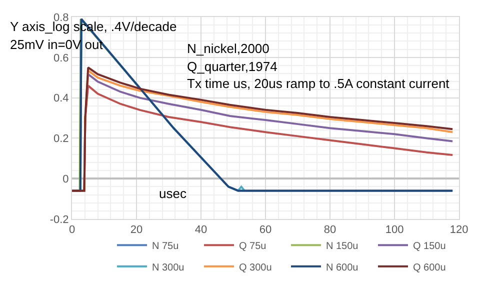 The height and width of the screenshot is (293, 487). Describe the element at coordinates (65, 179) in the screenshot. I see `y-tick-label: 0` at that location.